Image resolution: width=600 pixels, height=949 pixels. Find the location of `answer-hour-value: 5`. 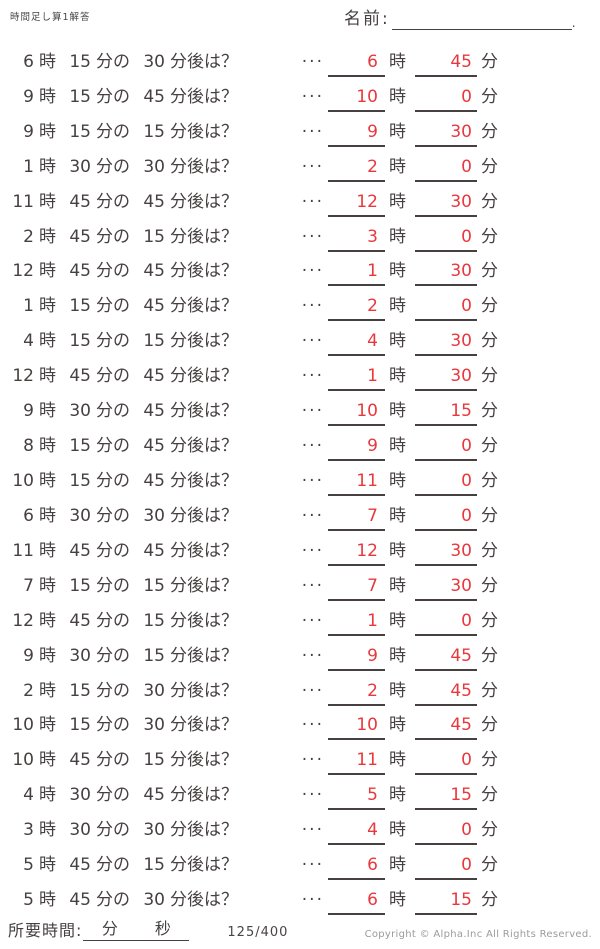

answer-hour-value: 5 is located at coordinates (372, 795).